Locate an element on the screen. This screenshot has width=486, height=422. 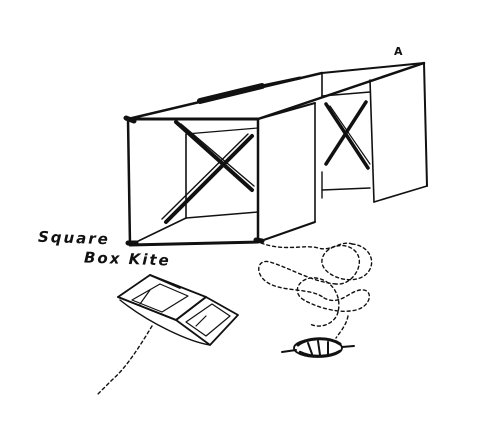
front-frame is located at coordinates (193, 182).